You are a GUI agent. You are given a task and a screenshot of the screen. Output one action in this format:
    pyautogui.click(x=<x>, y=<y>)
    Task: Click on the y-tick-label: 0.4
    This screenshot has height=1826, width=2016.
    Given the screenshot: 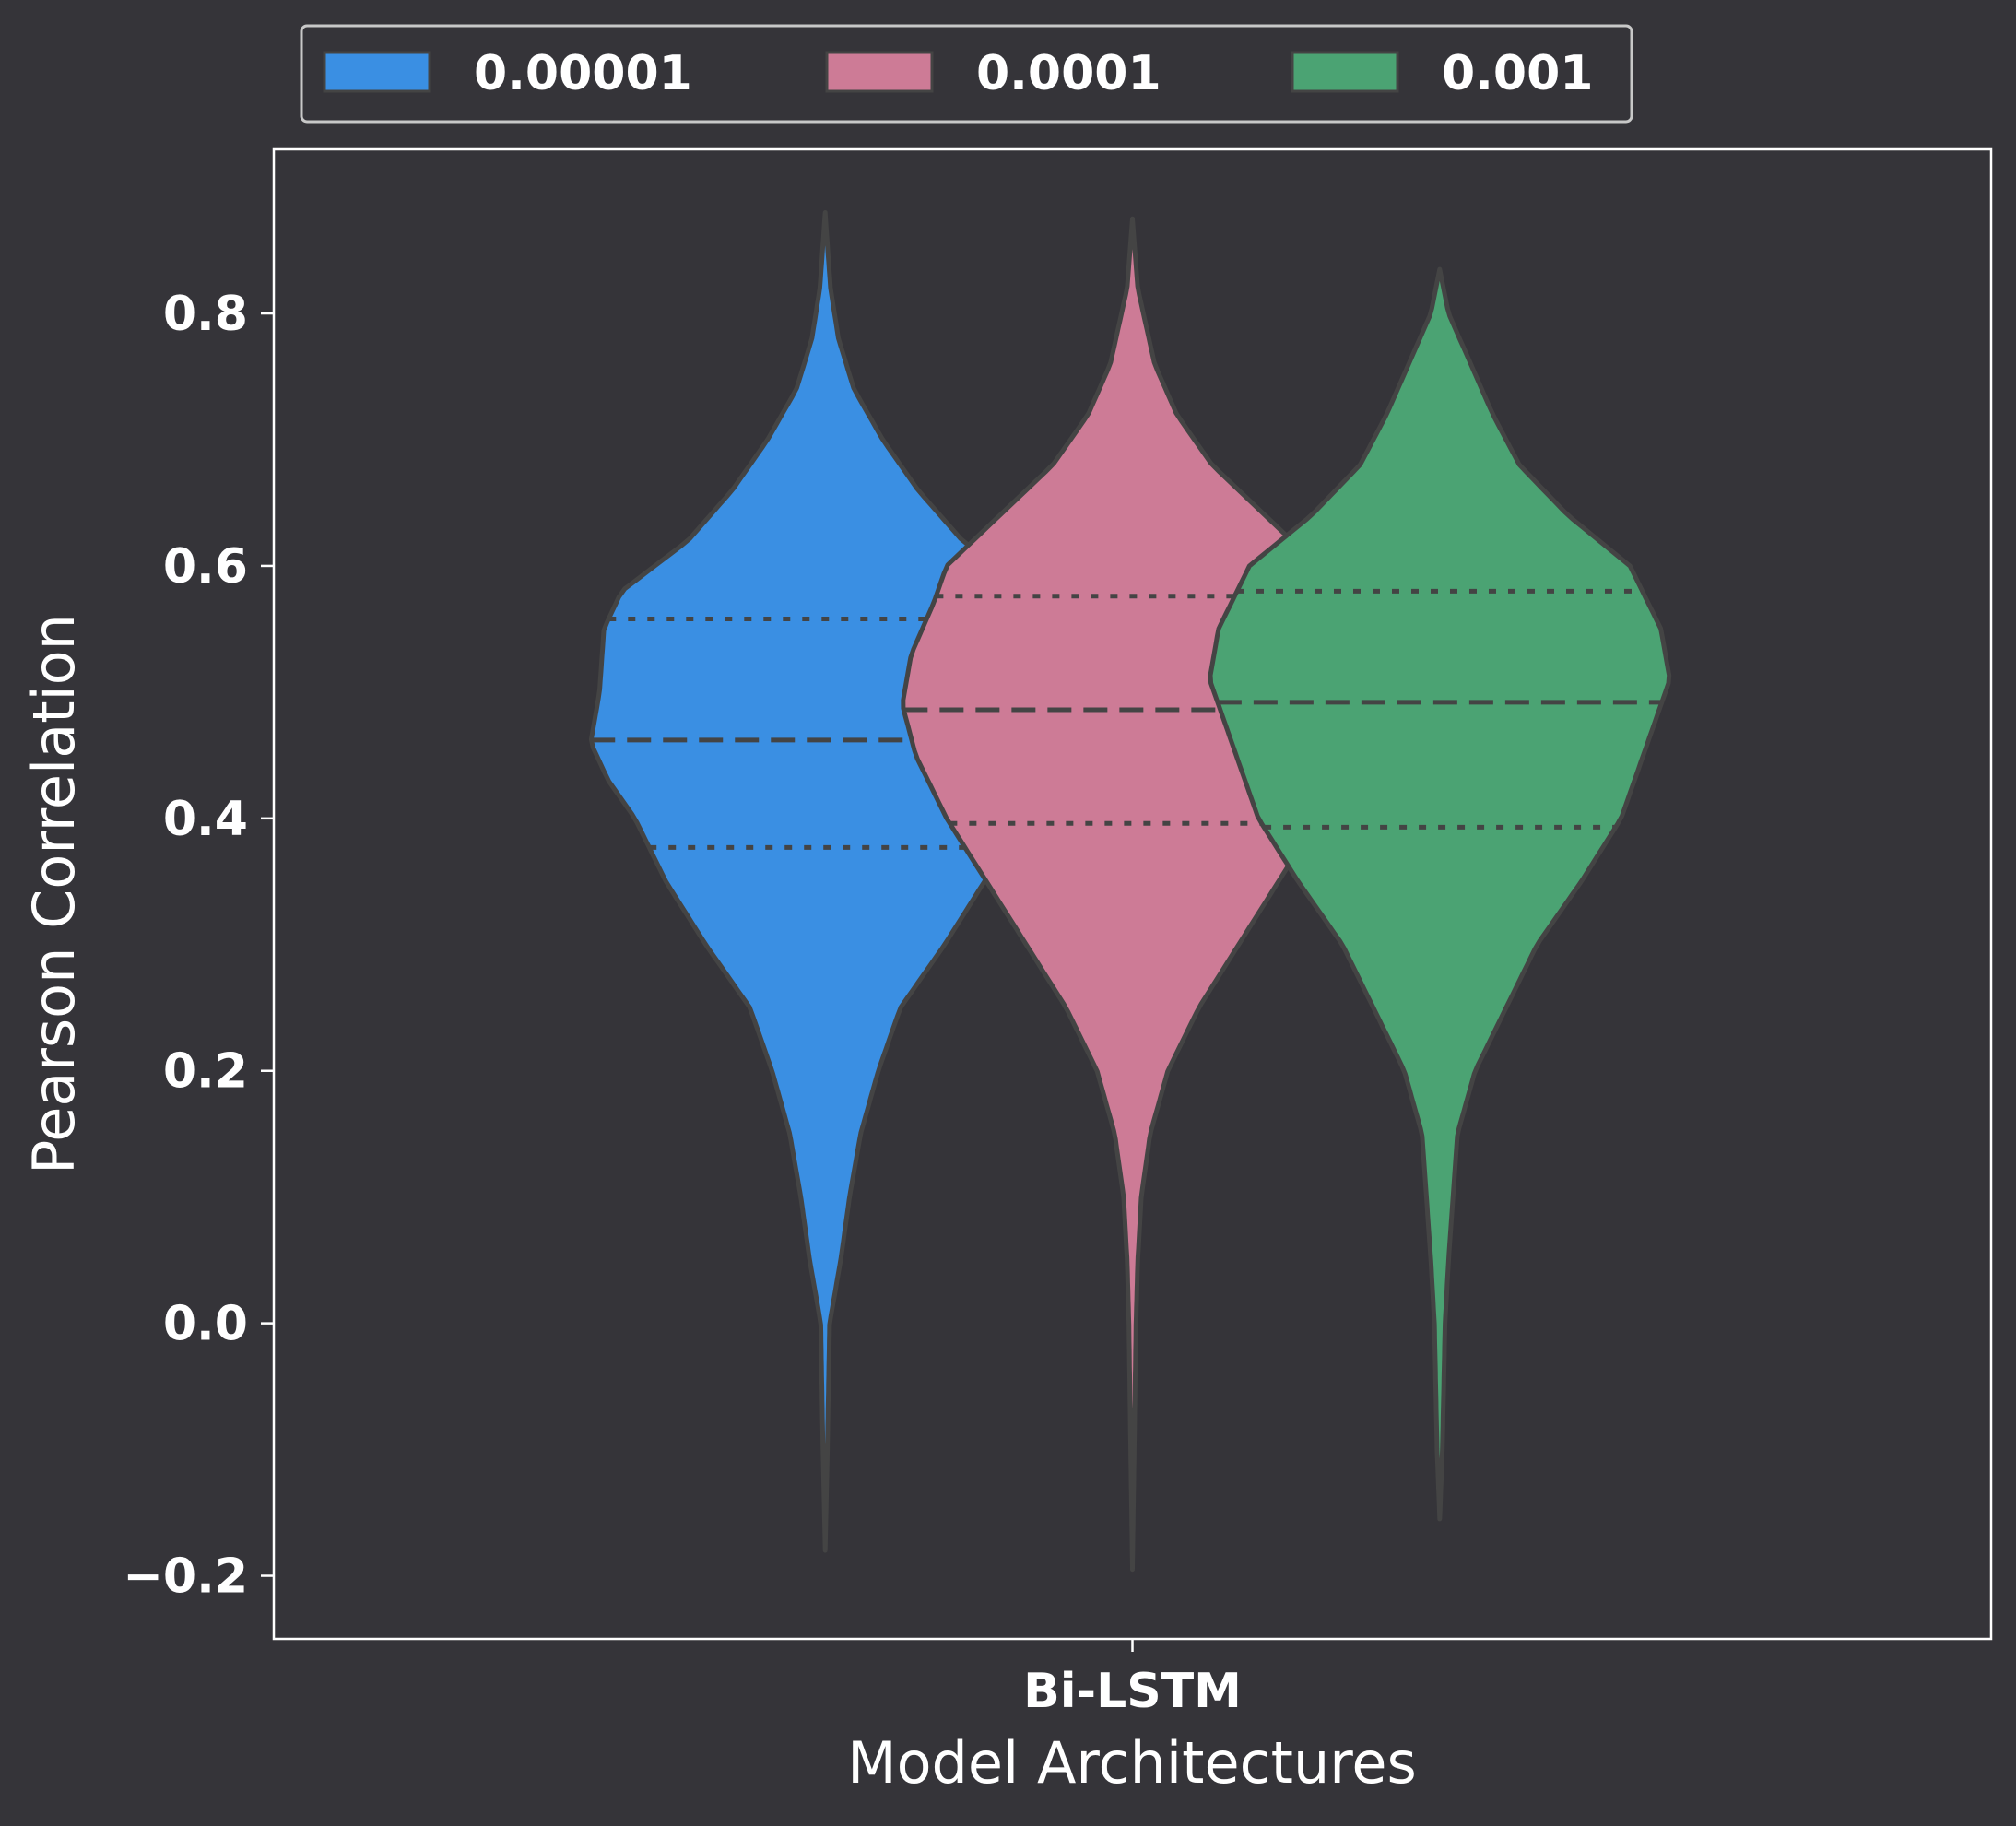 What is the action you would take?
    pyautogui.click(x=206, y=819)
    